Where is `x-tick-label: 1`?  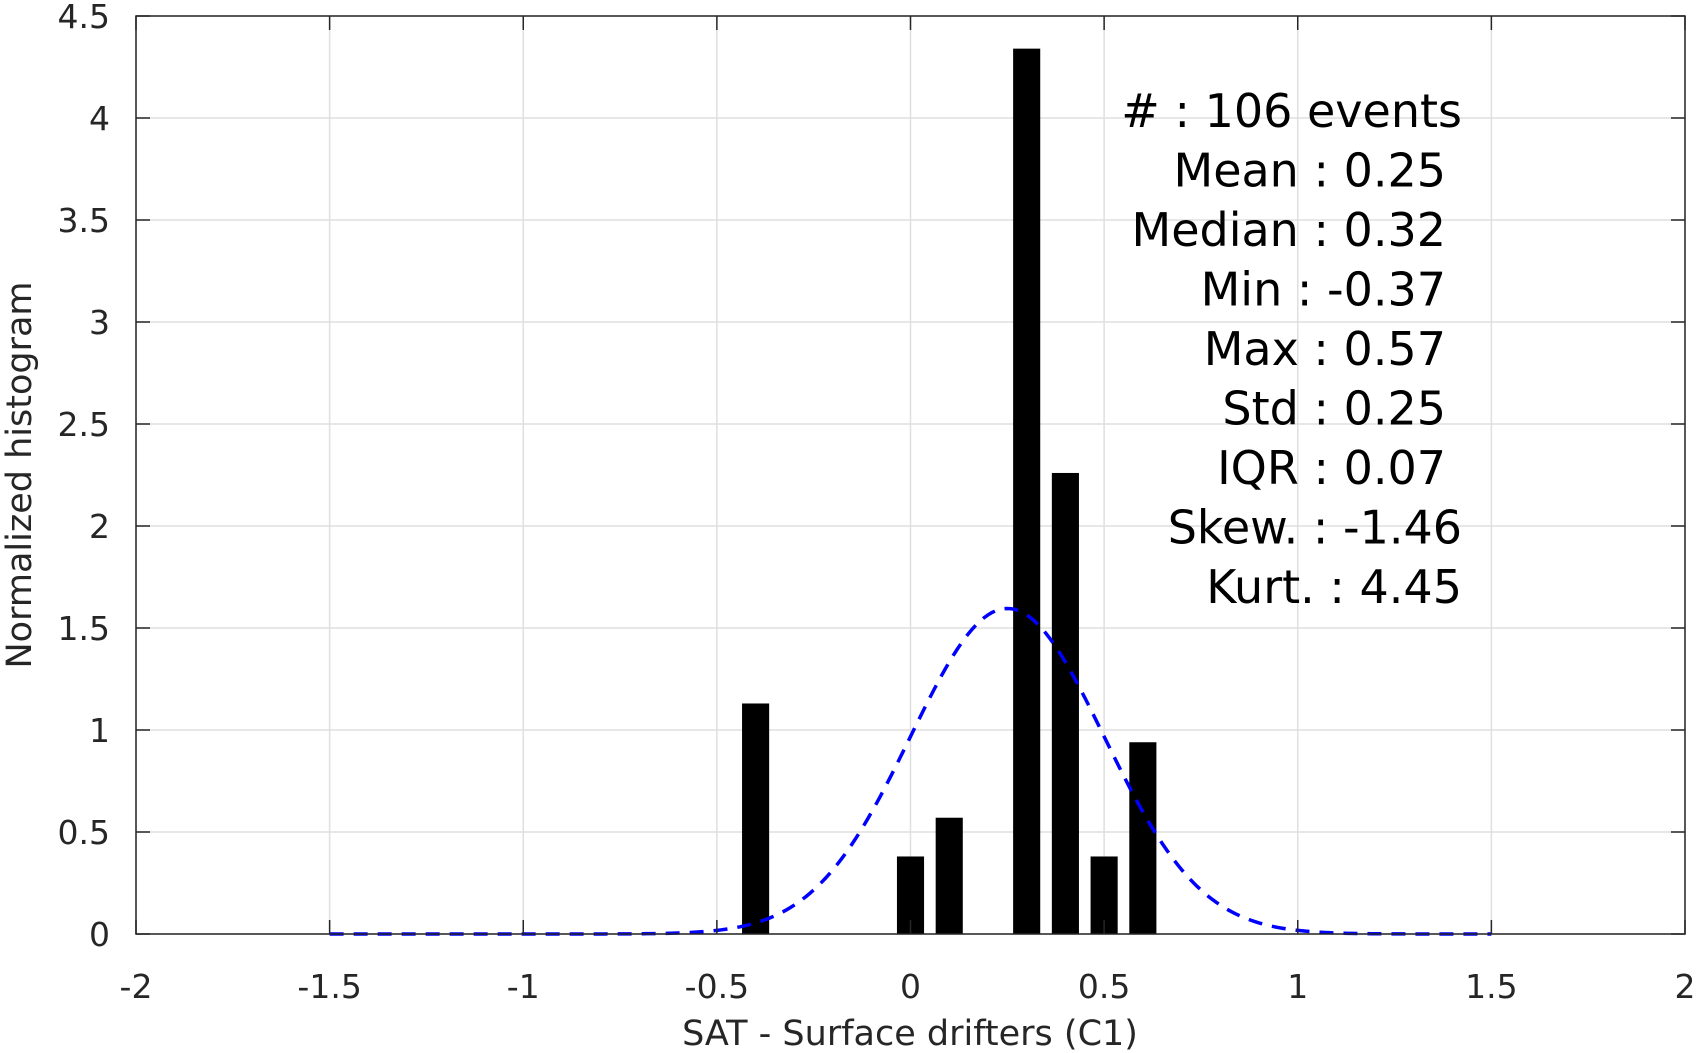 x-tick-label: 1 is located at coordinates (1297, 986).